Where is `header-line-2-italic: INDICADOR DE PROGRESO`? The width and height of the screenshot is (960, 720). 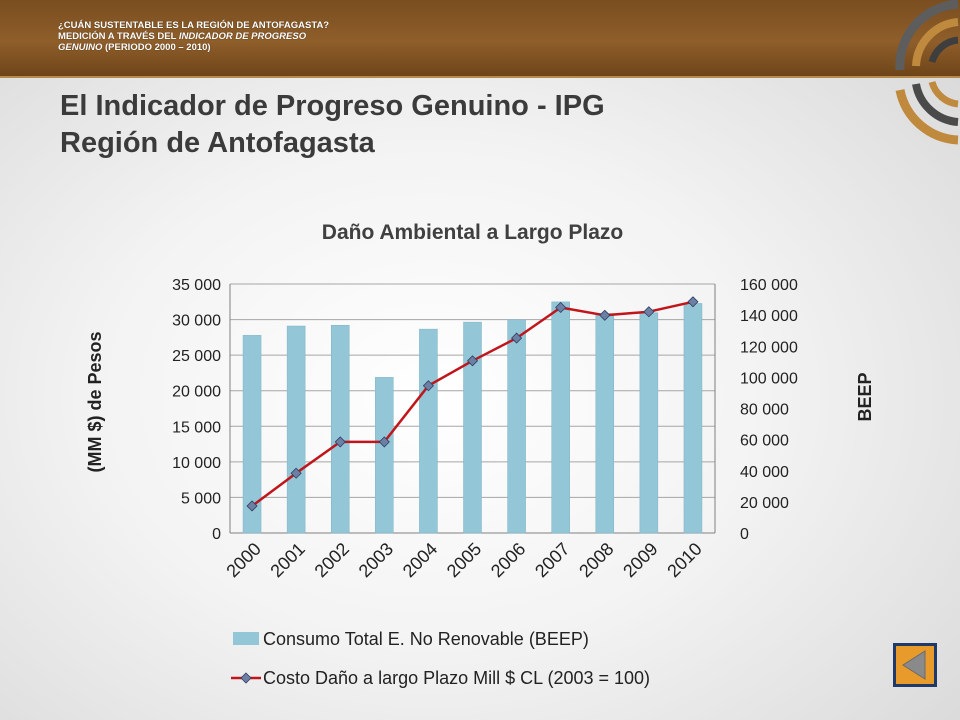
header-line-2-italic: INDICADOR DE PROGRESO is located at coordinates (242, 36).